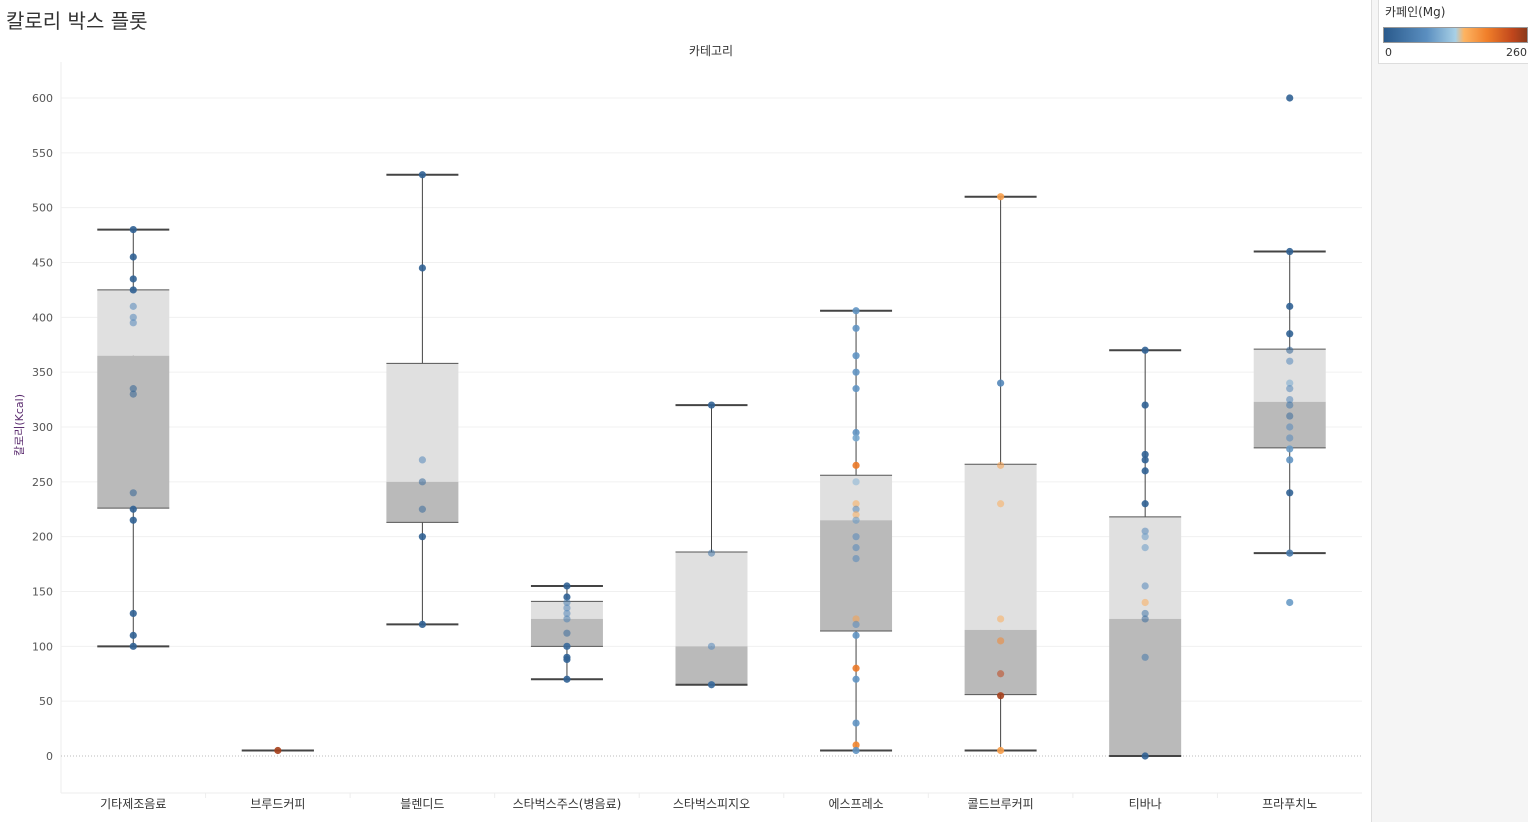 This screenshot has height=822, width=1528. What do you see at coordinates (1145, 804) in the screenshot?
I see `x-tick-label: 티바나` at bounding box center [1145, 804].